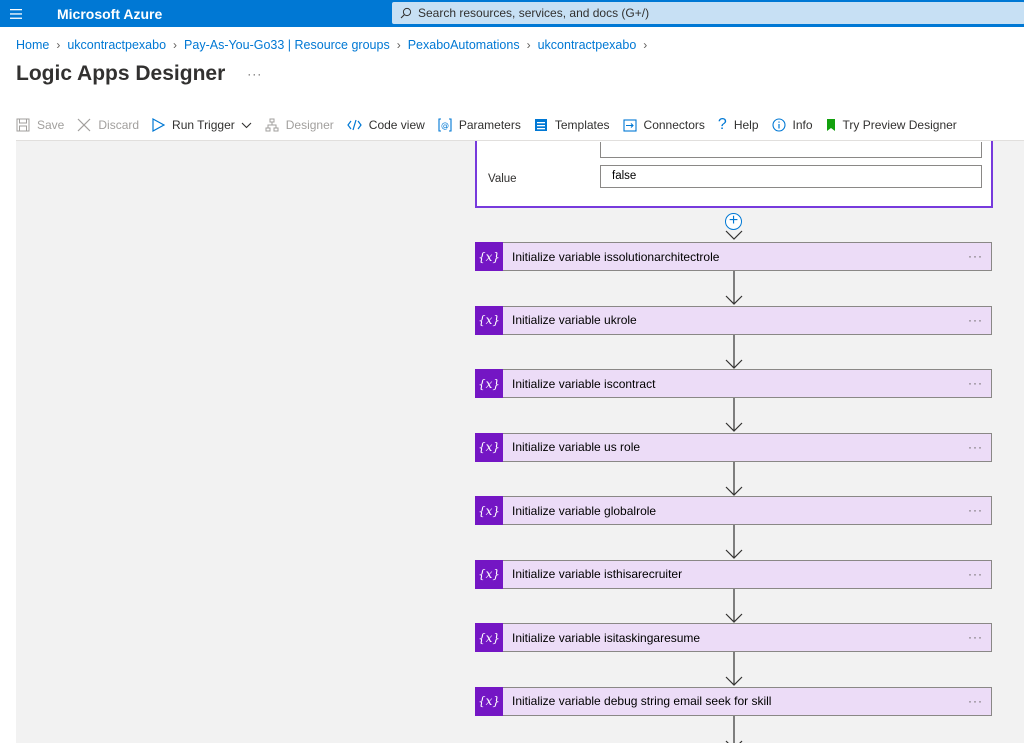 The height and width of the screenshot is (743, 1024). Describe the element at coordinates (891, 125) in the screenshot. I see `try-preview-designer-button: Try Preview Designer` at that location.